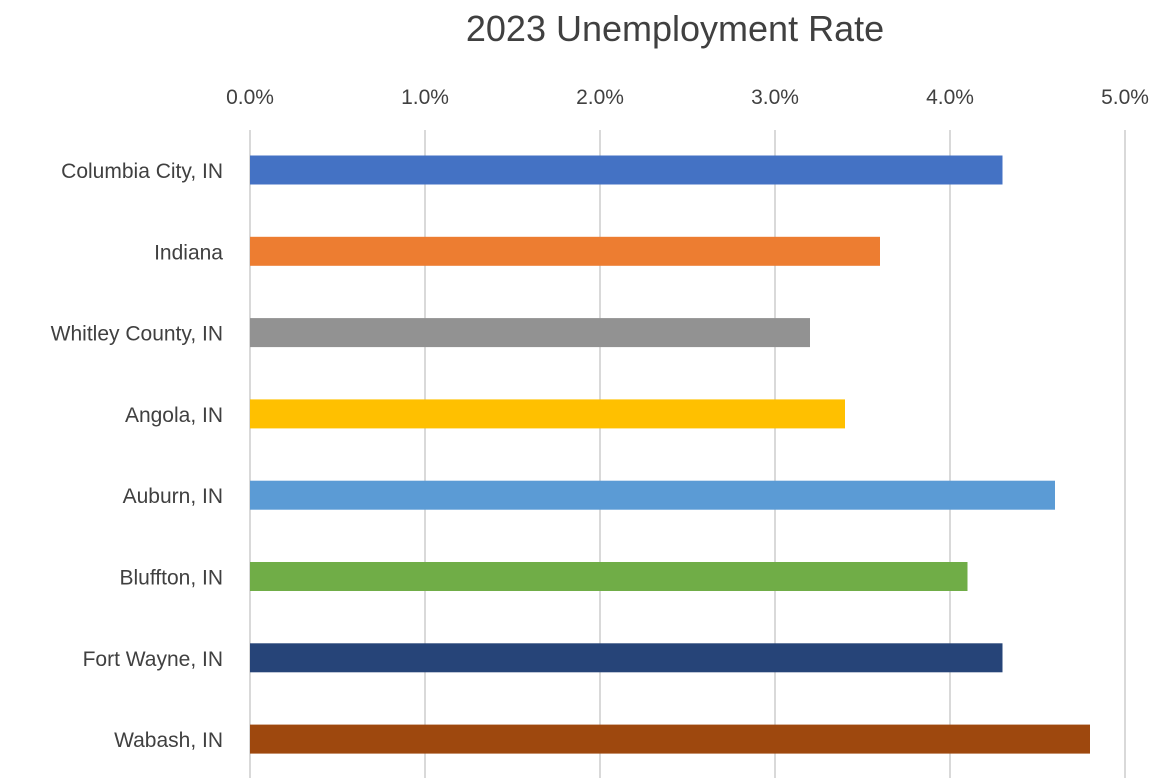 This screenshot has height=778, width=1159. I want to click on category-label: Angola, IN, so click(174, 415).